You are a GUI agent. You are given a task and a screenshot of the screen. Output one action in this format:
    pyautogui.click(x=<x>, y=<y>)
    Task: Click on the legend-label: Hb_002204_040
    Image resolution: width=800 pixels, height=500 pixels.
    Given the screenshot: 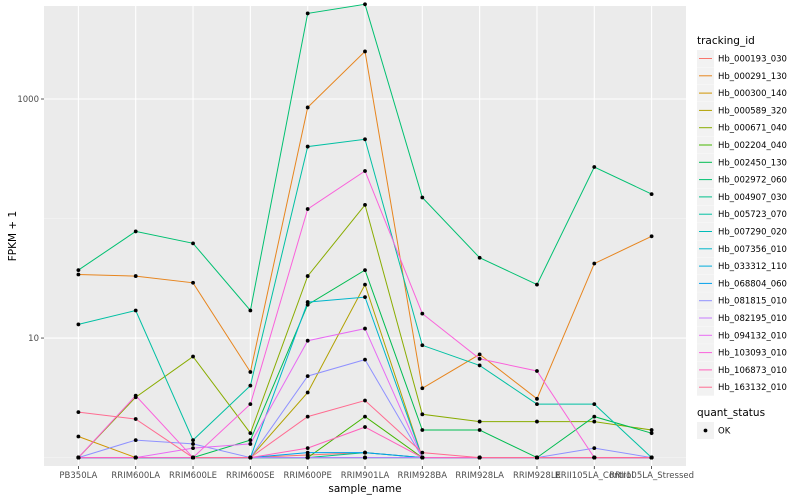 What is the action you would take?
    pyautogui.click(x=752, y=146)
    